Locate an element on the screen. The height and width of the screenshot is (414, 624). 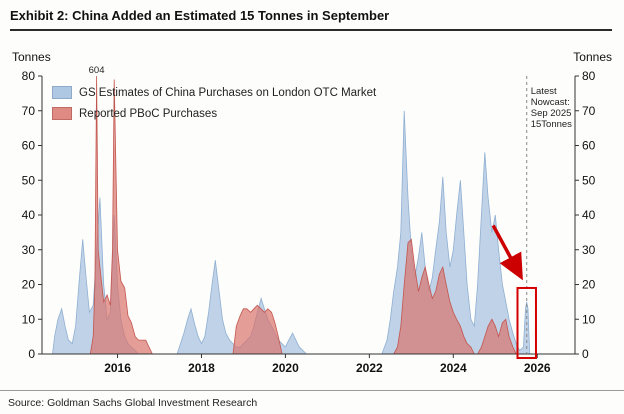
y-tick-label-left: 70 is located at coordinates (29, 111).